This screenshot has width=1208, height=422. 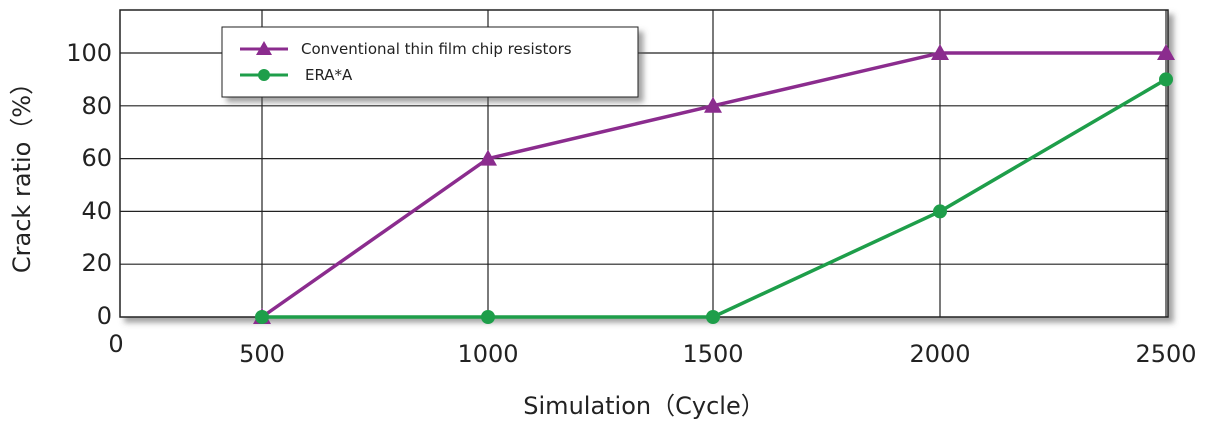 What do you see at coordinates (652, 349) in the screenshot?
I see `x-tick-labels: 0 500 1000 1500 2000 2500` at bounding box center [652, 349].